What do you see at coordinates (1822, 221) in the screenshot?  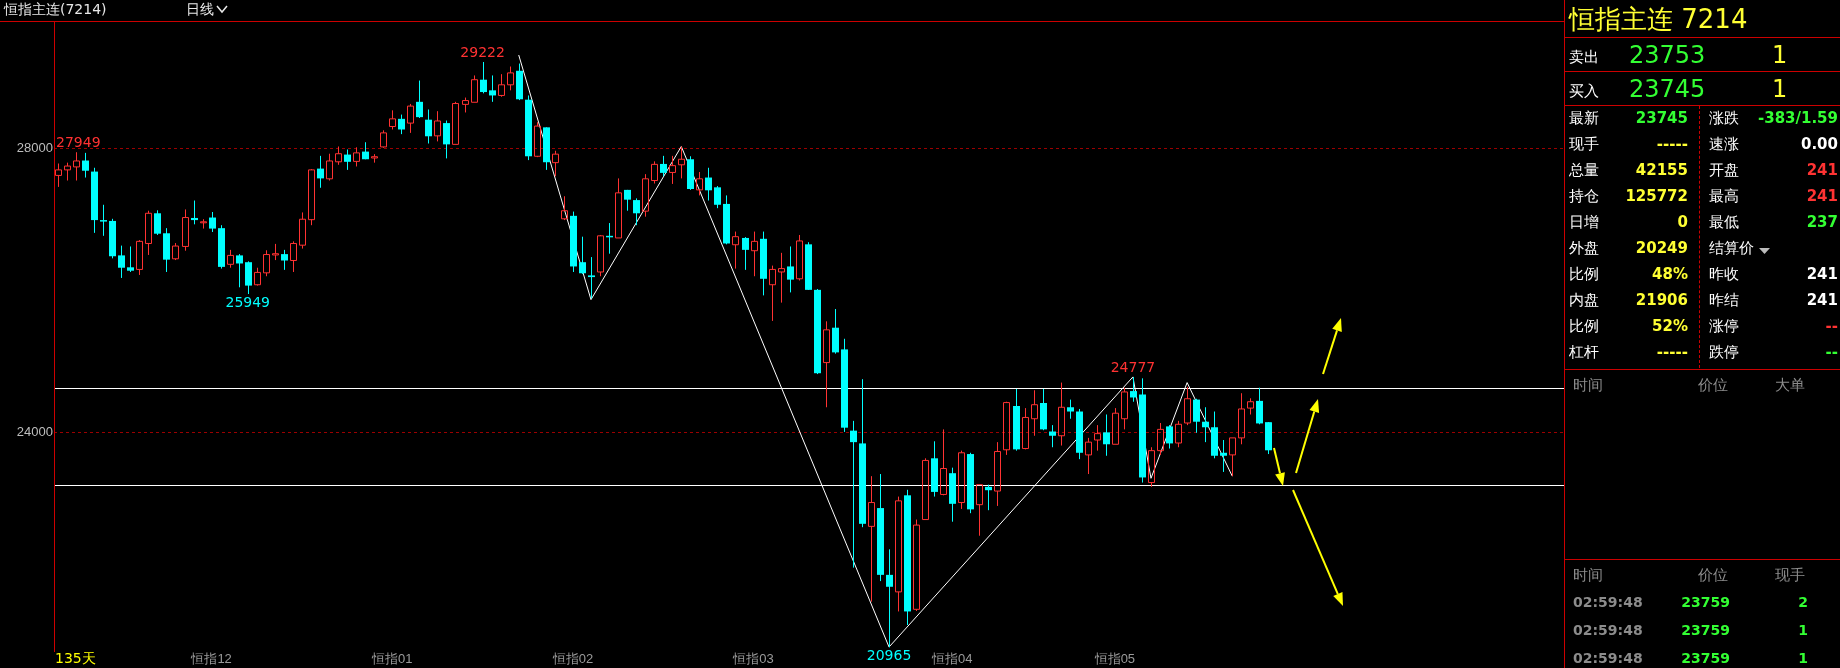 I see `text: 237` at bounding box center [1822, 221].